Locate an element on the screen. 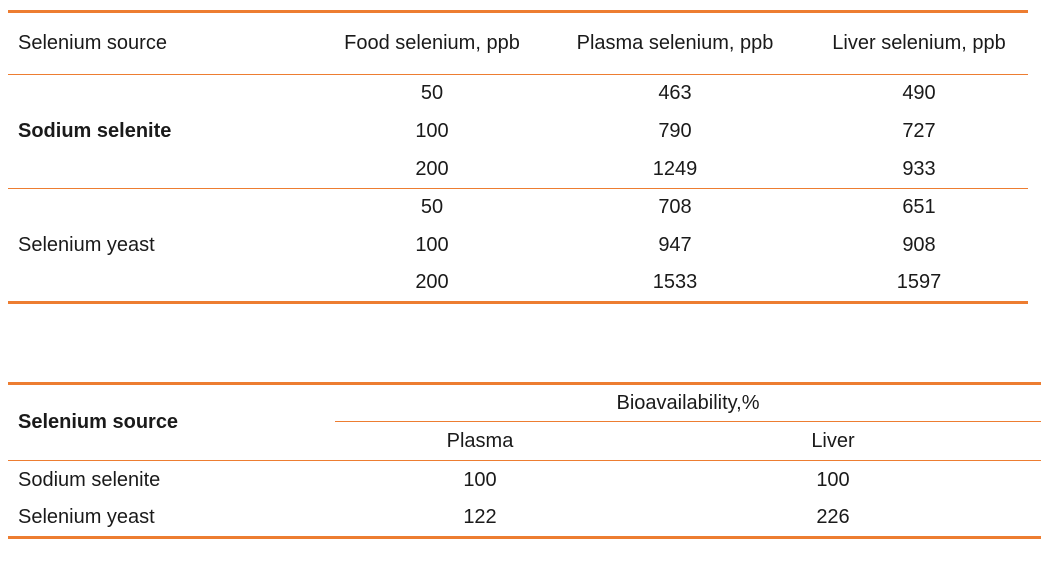 The image size is (1048, 562). table-row: 100 790 727 is located at coordinates (518, 132).